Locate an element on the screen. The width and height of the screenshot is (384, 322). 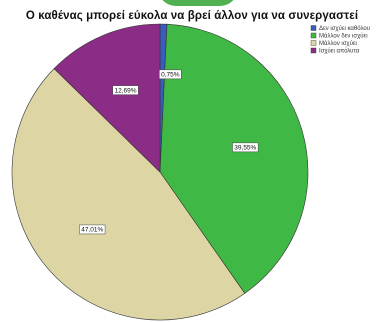
legend-label-0: Δεν ισχύει καθόλου is located at coordinates (344, 28).